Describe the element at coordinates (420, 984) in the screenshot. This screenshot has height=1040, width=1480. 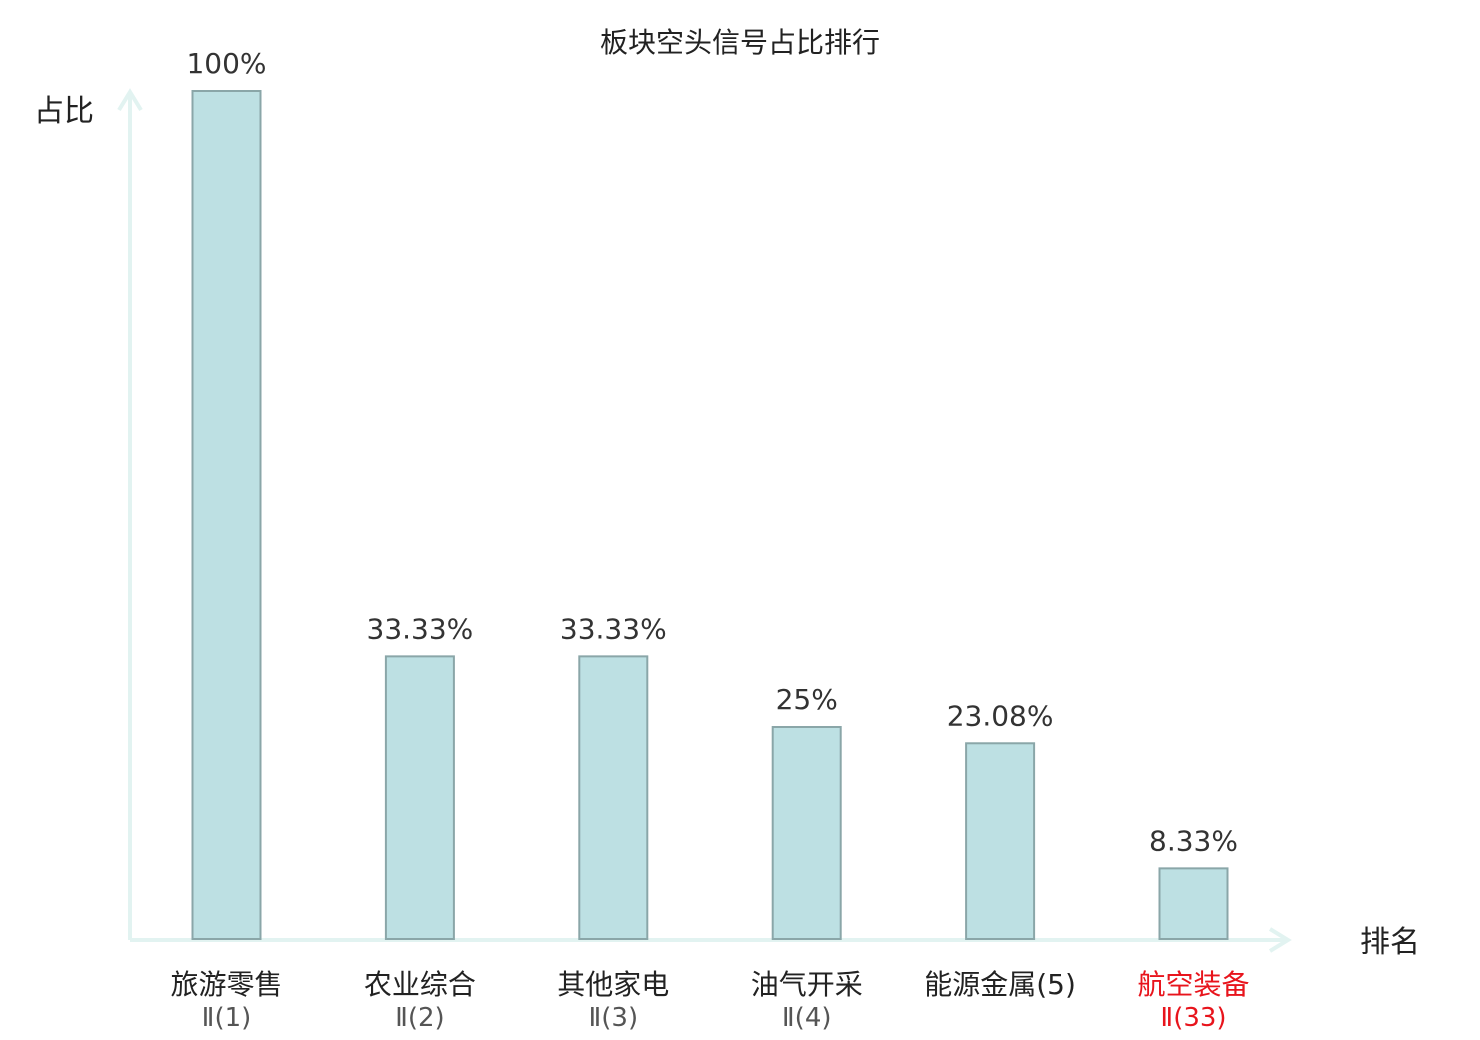
I see `x-tick-label: 农业综合` at that location.